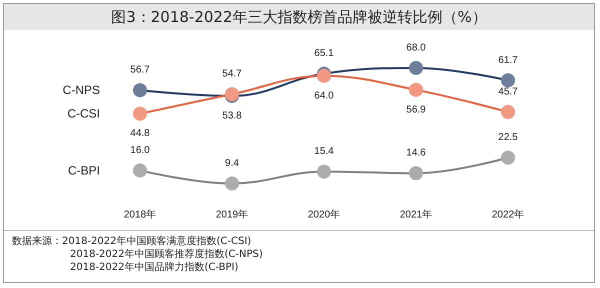 The width and height of the screenshot is (600, 288). I want to click on data-label: 16.0, so click(140, 150).